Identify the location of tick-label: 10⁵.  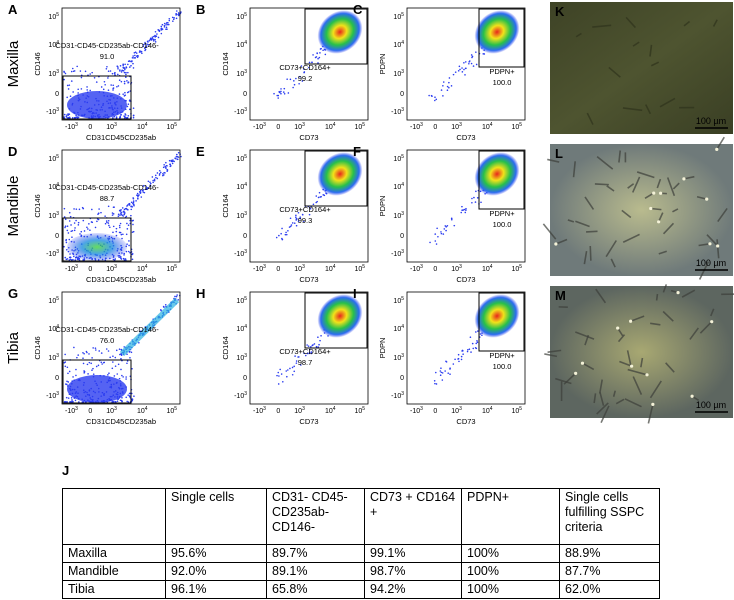
(53, 158).